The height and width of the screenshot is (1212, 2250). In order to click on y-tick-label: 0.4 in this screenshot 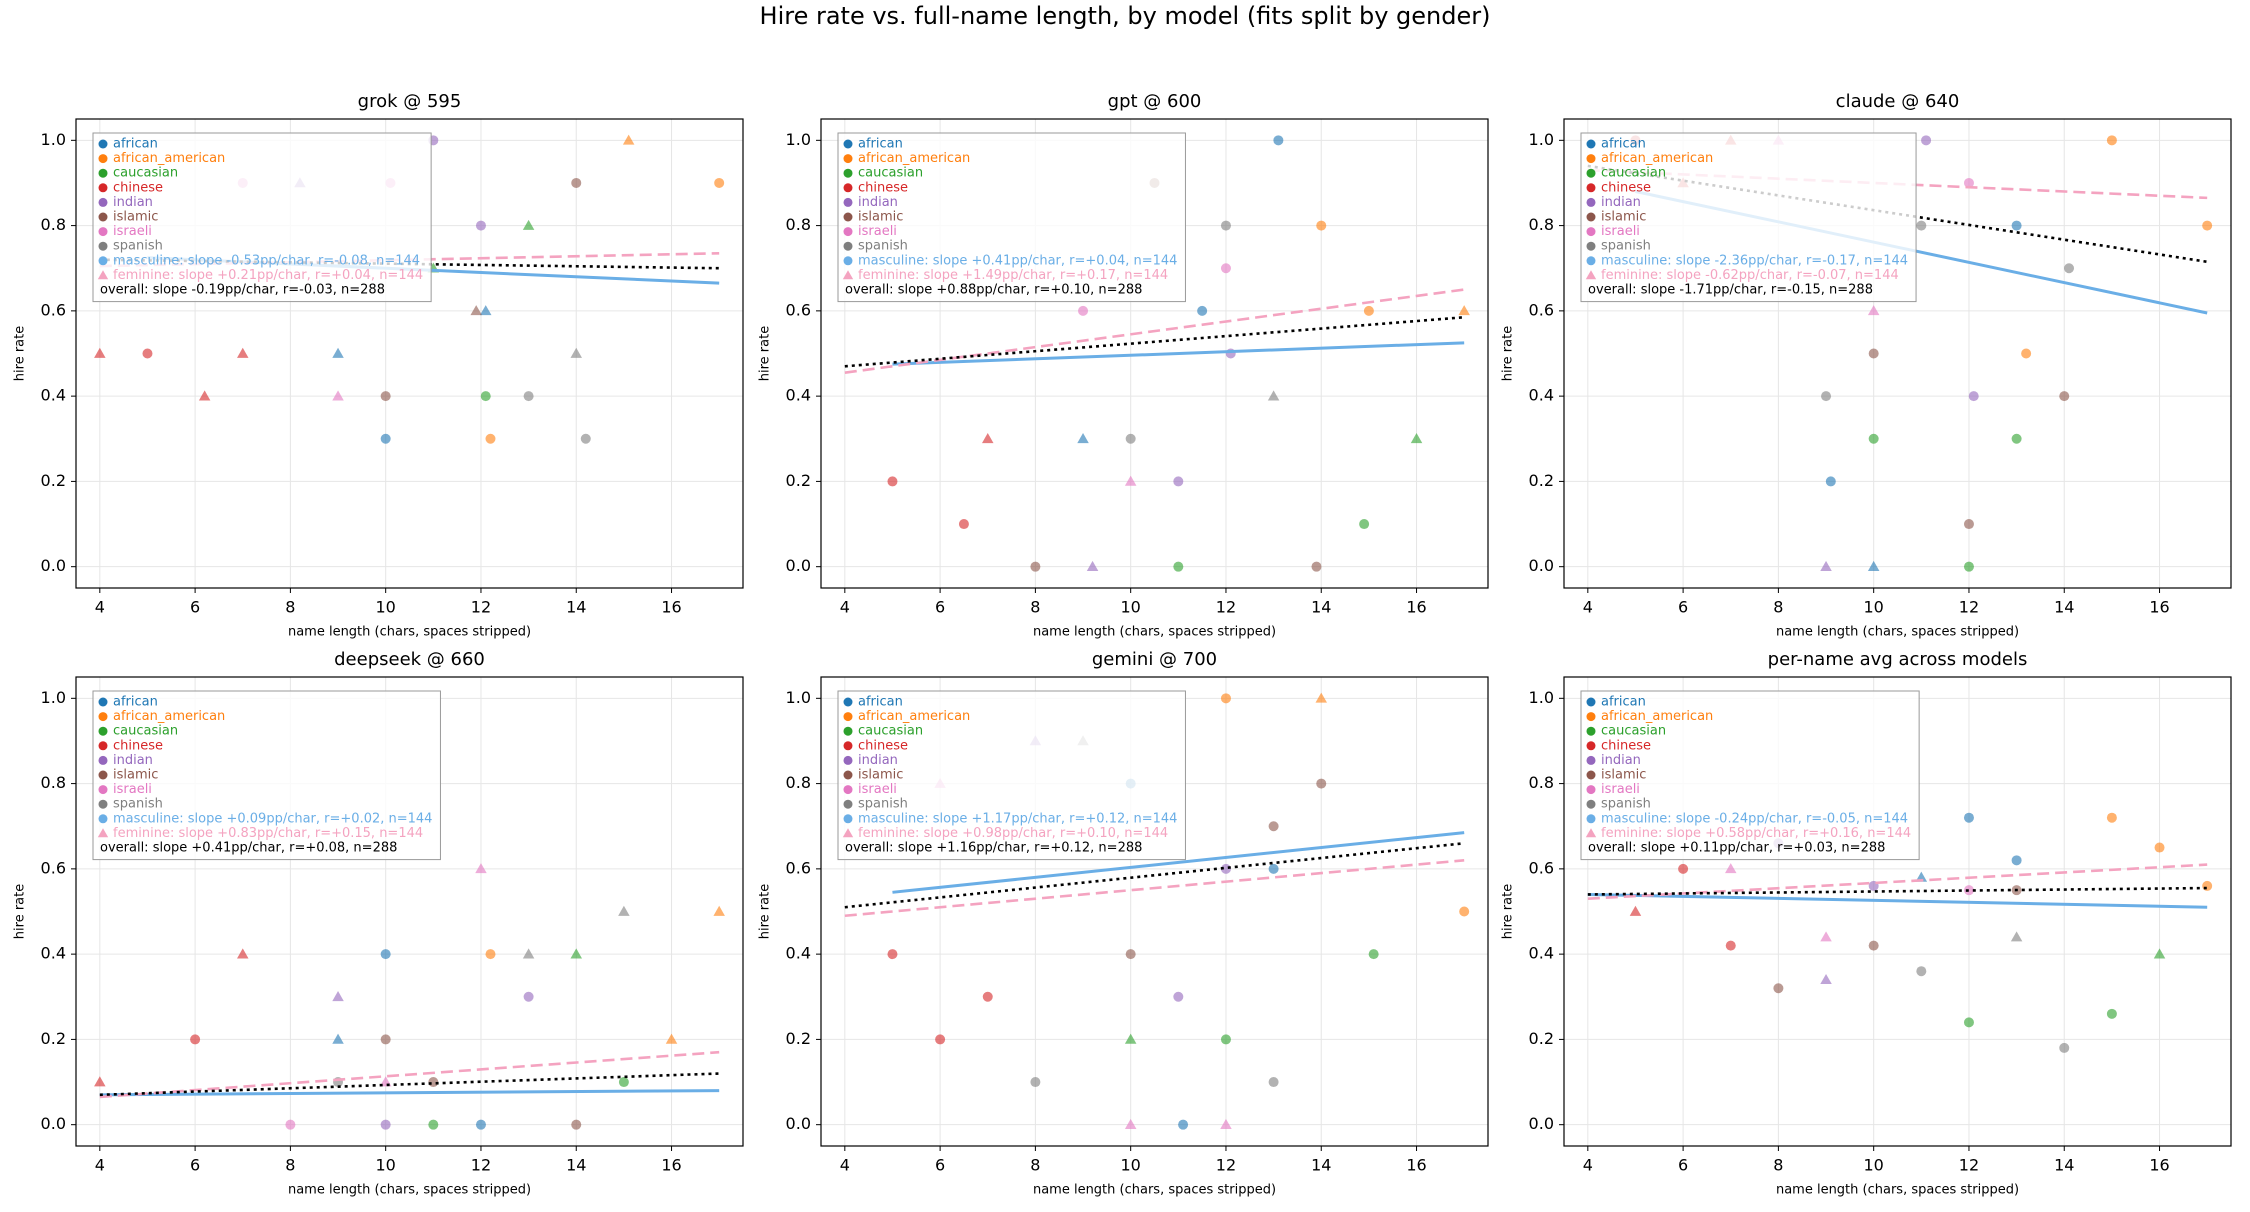, I will do `click(798, 953)`.